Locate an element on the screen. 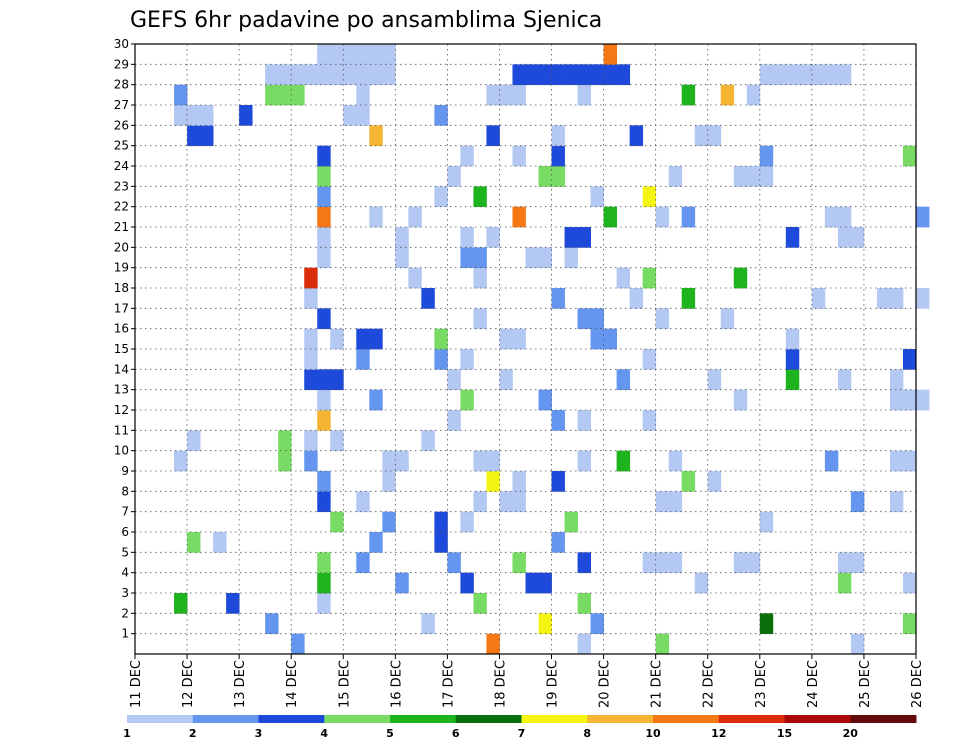 This screenshot has height=742, width=960. y-tick-label: 13 is located at coordinates (121, 390).